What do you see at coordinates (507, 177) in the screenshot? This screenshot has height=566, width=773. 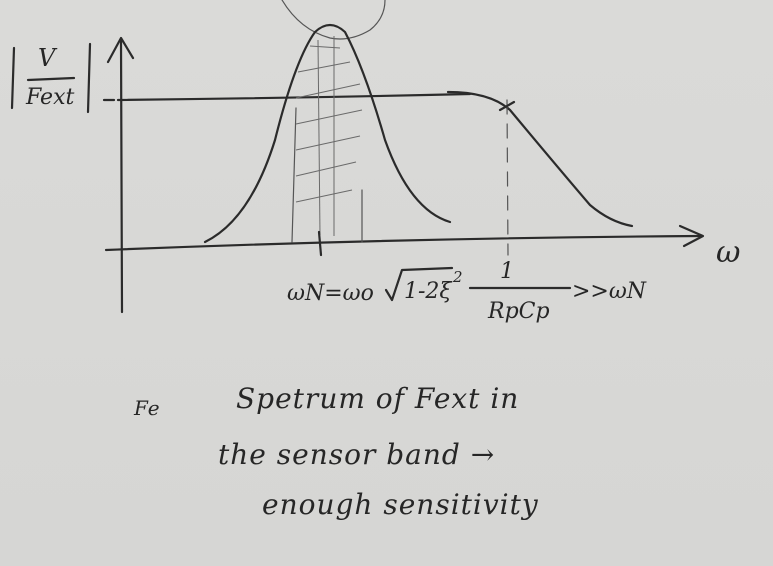 I see `cutoff-dashed-marker` at bounding box center [507, 177].